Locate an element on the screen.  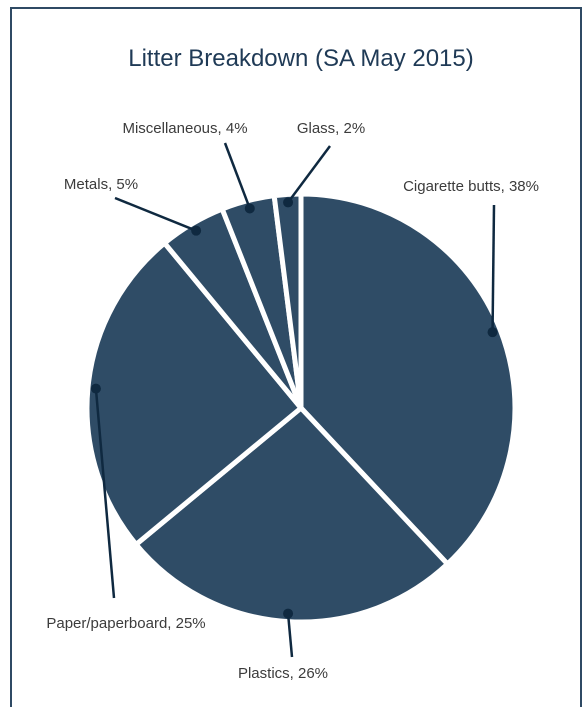
leader-dot-cigarette-butts is located at coordinates (492, 332).